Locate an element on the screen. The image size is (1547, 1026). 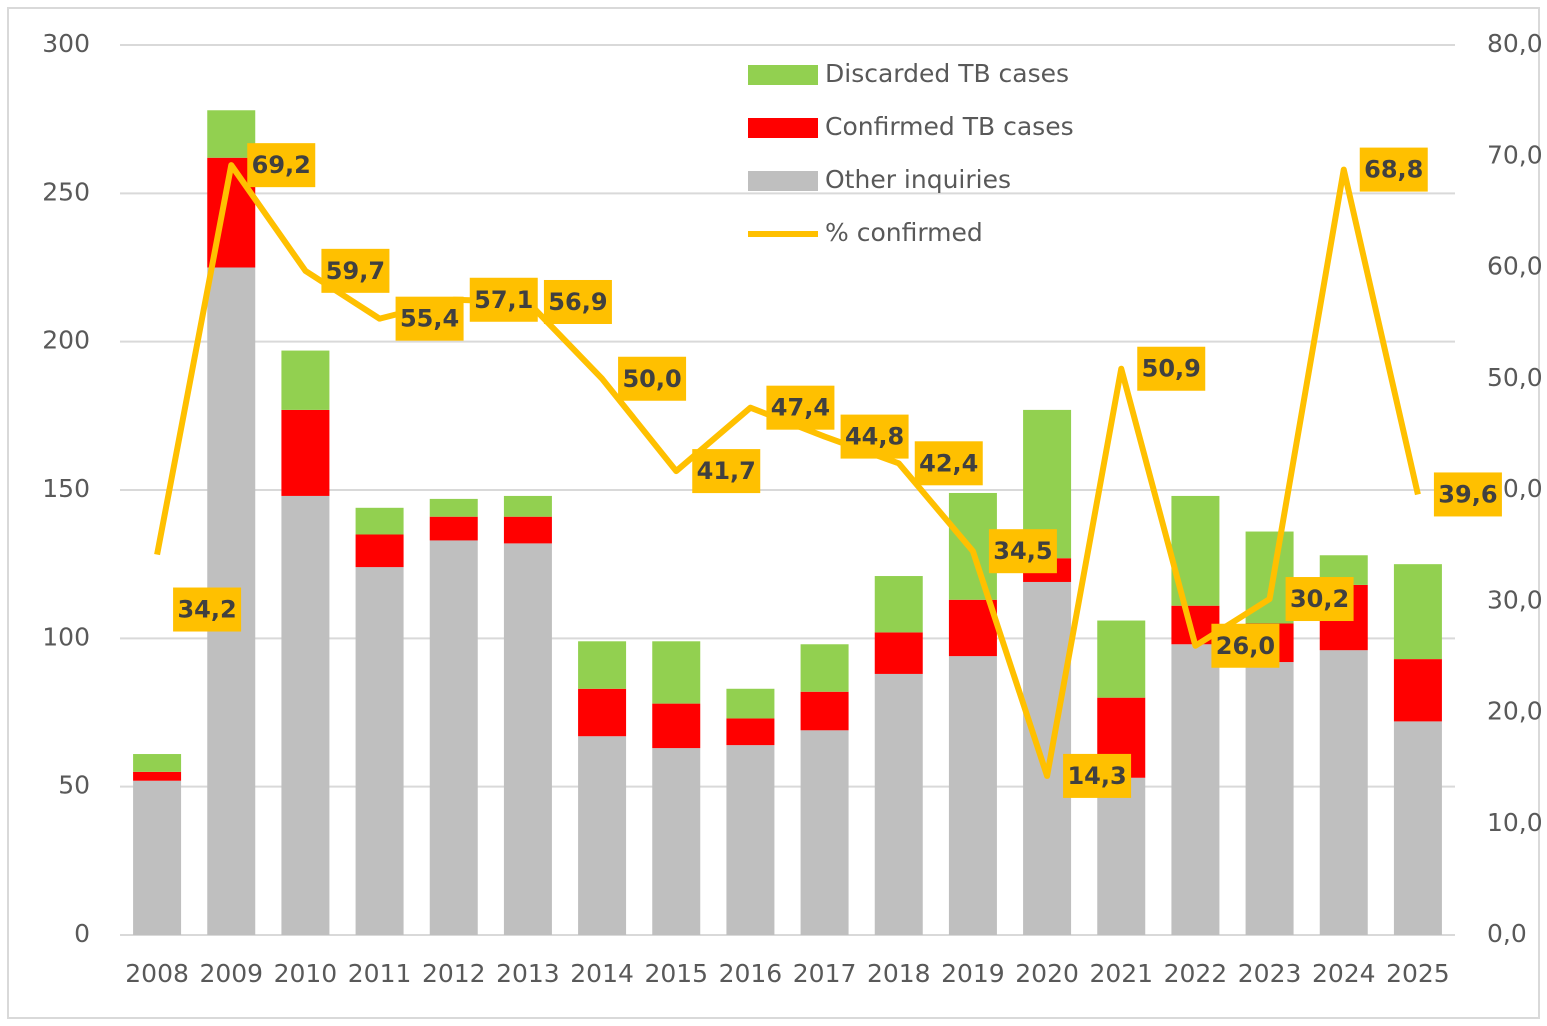
data-label: 50,9 is located at coordinates (1171, 369).